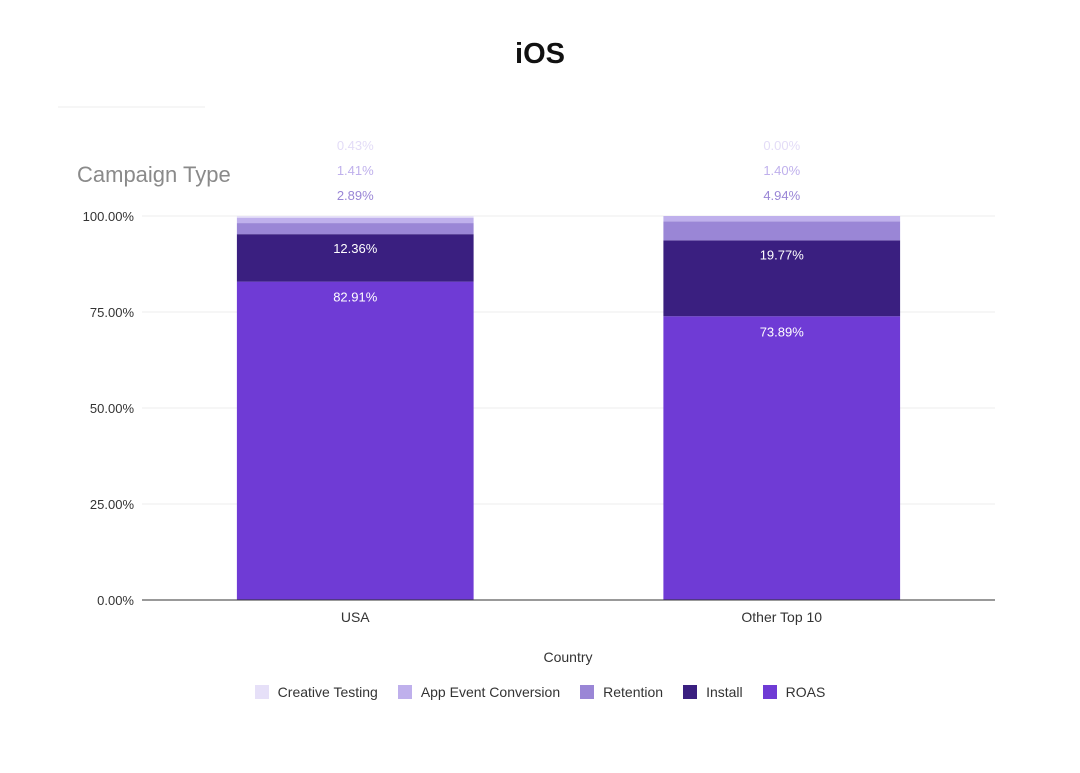  Describe the element at coordinates (327, 692) in the screenshot. I see `legend-label: Creative Testing` at that location.